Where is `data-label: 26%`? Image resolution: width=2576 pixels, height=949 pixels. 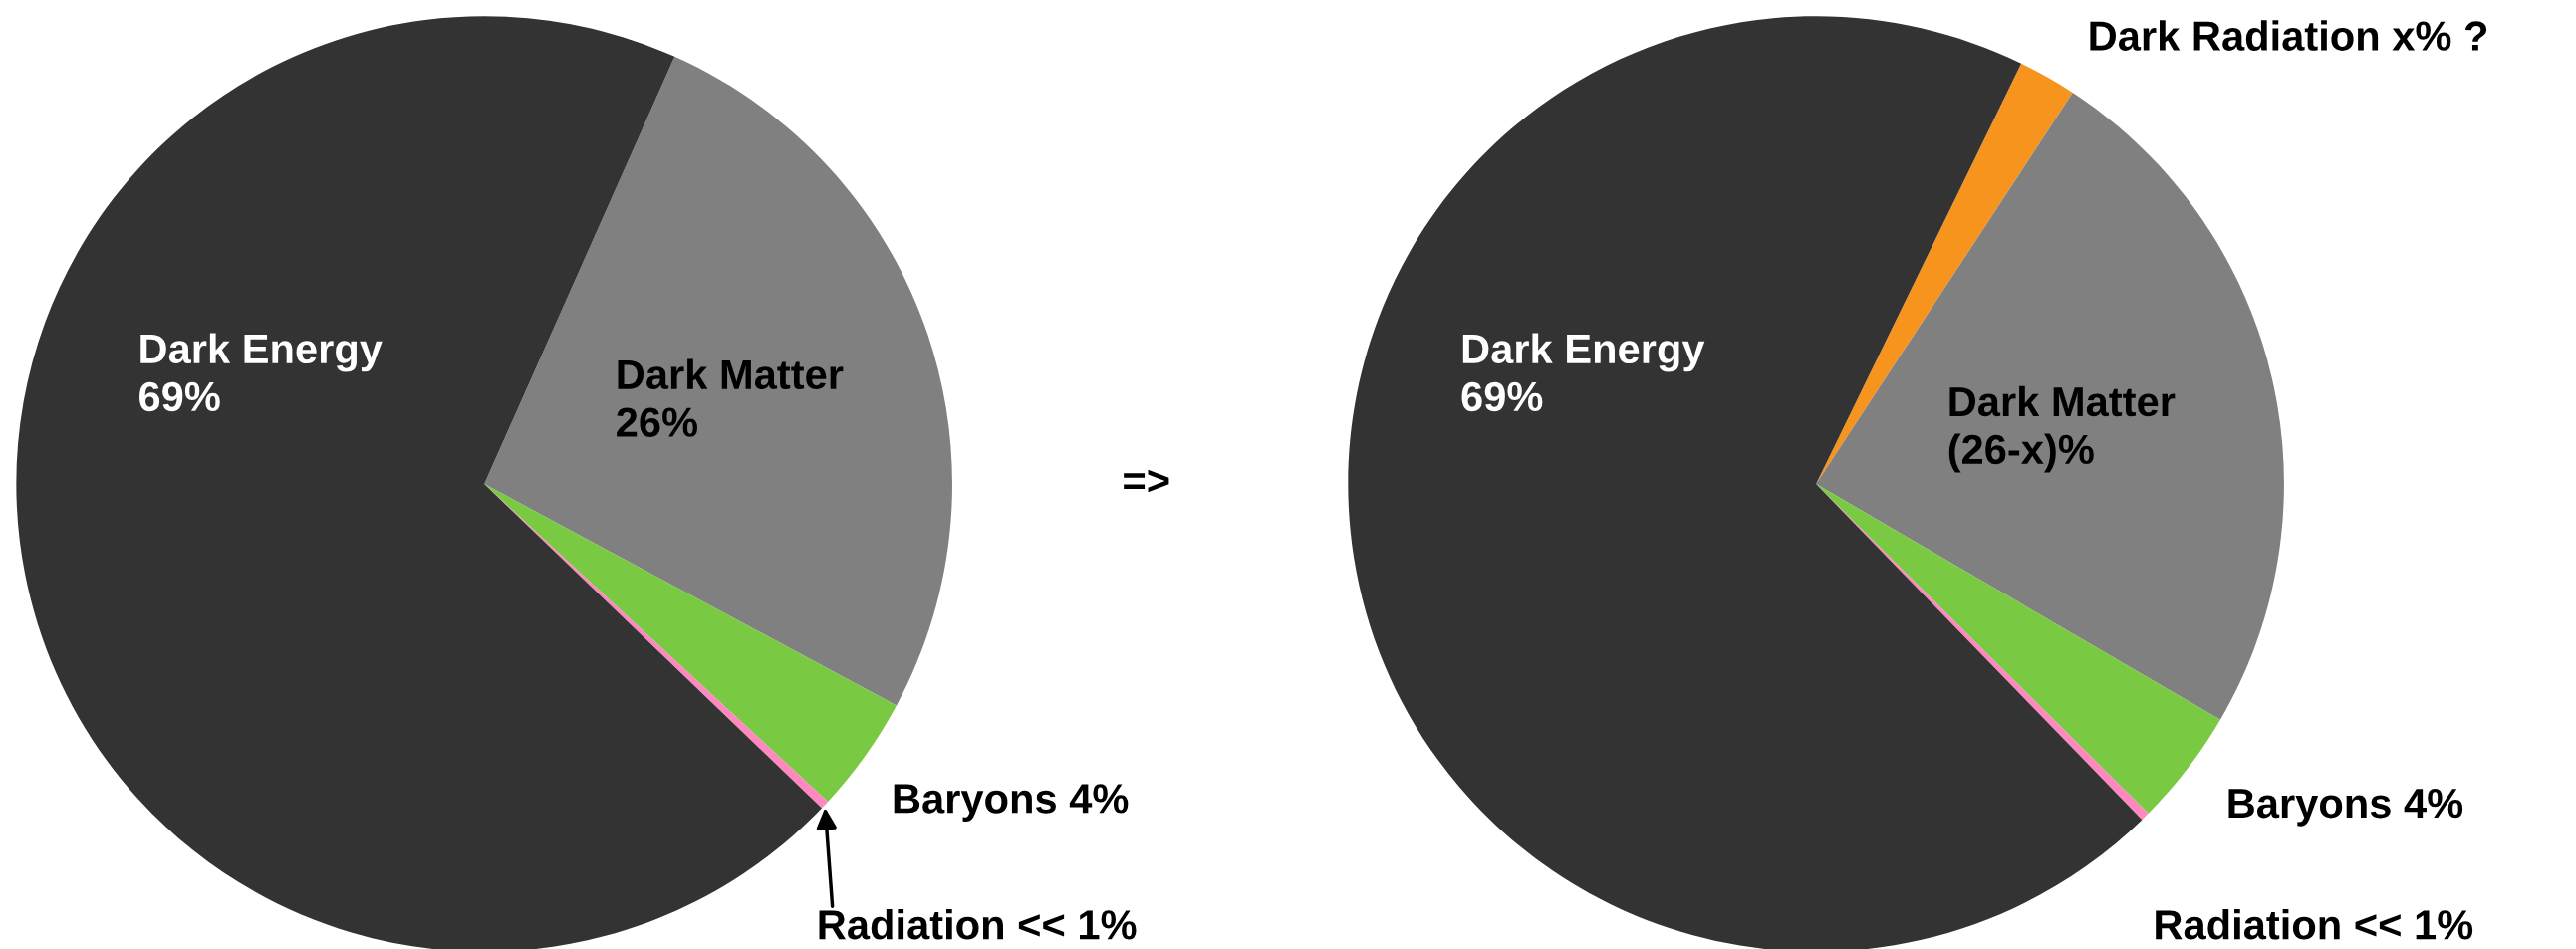
data-label: 26% is located at coordinates (657, 422).